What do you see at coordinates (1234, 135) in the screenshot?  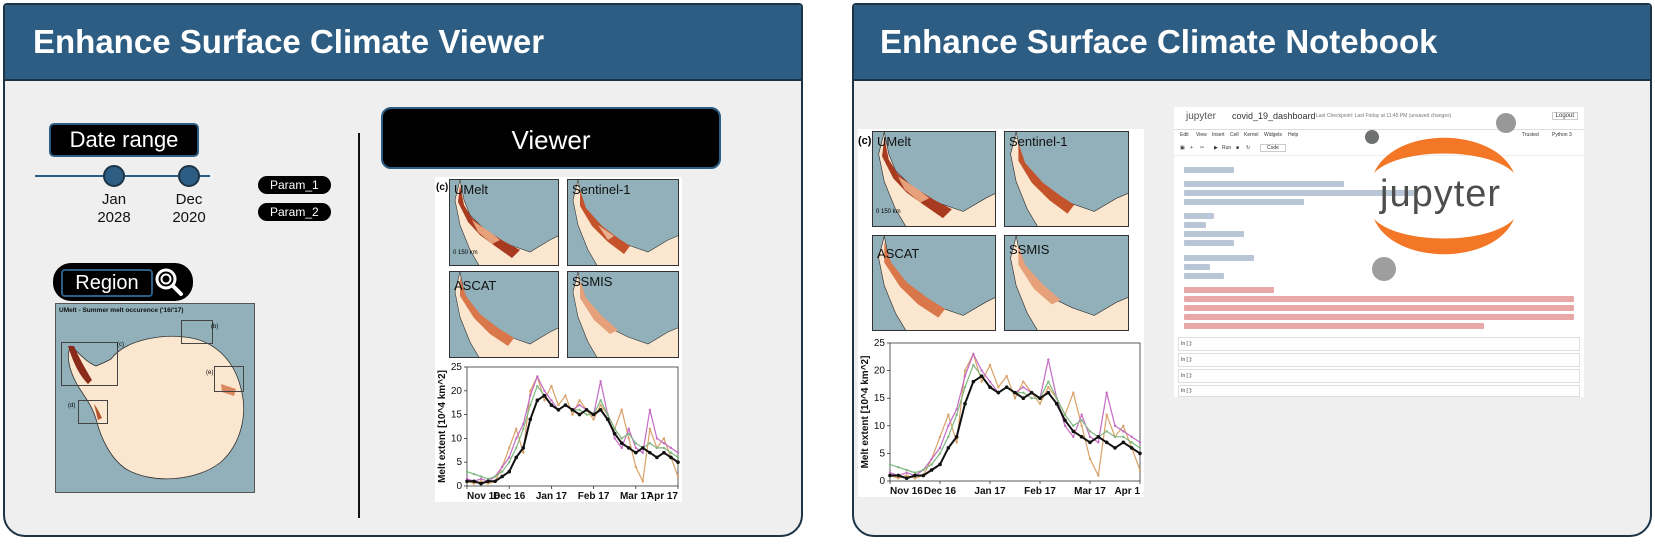 I see `menu-cell: Cell` at bounding box center [1234, 135].